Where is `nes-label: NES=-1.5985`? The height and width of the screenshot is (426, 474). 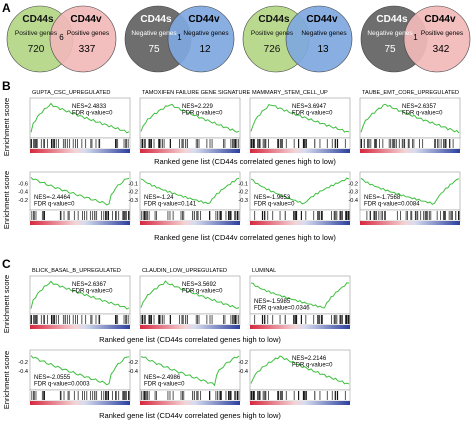
nes-label: NES=-1.5985 is located at coordinates (272, 302).